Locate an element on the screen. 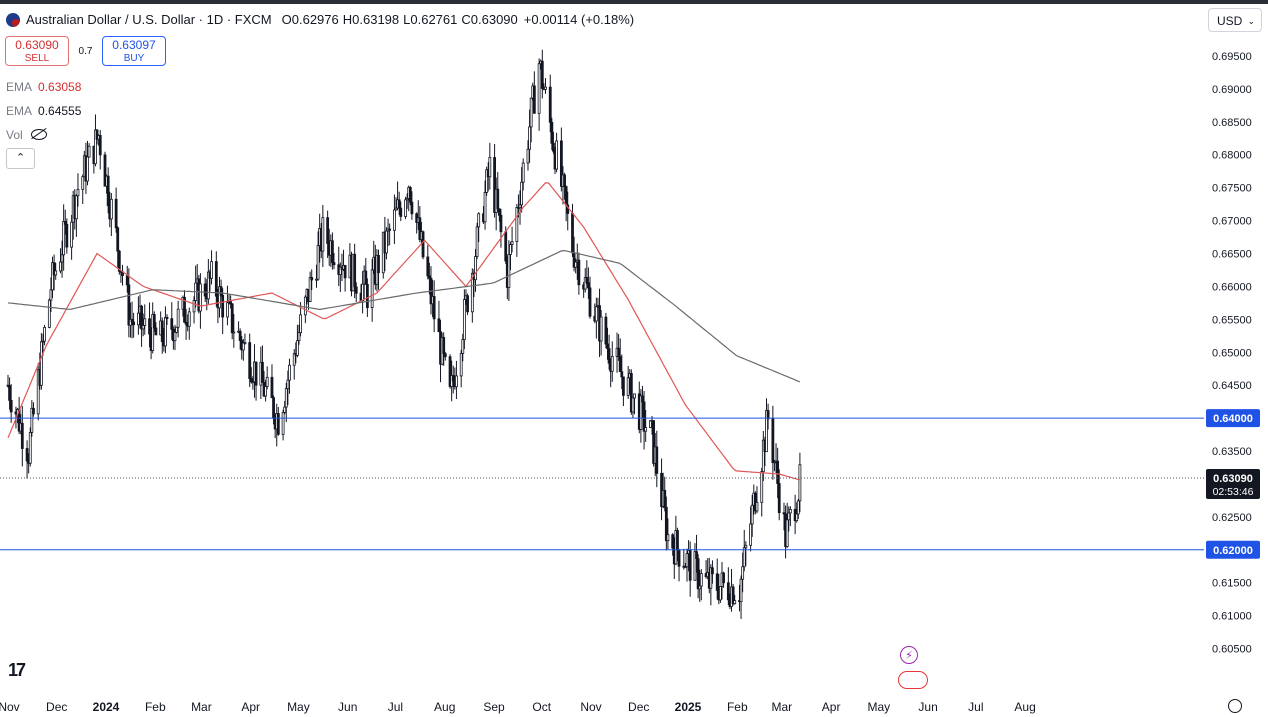 This screenshot has height=717, width=1268. us-flag-event-icon is located at coordinates (913, 680).